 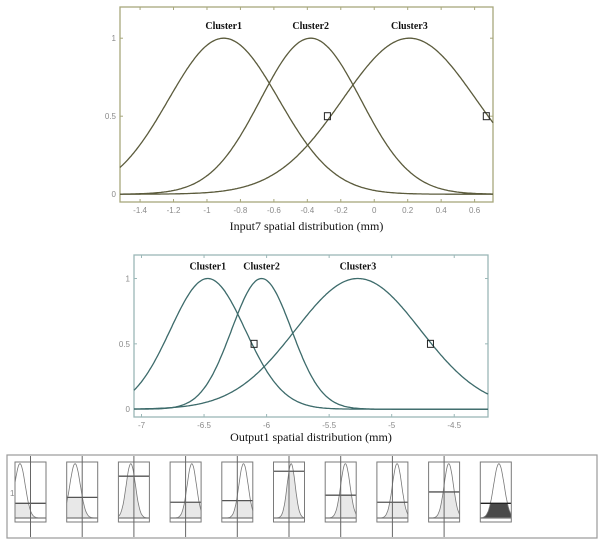 What do you see at coordinates (311, 437) in the screenshot?
I see `x-axis-label: Output1 spatial distribution (mm)` at bounding box center [311, 437].